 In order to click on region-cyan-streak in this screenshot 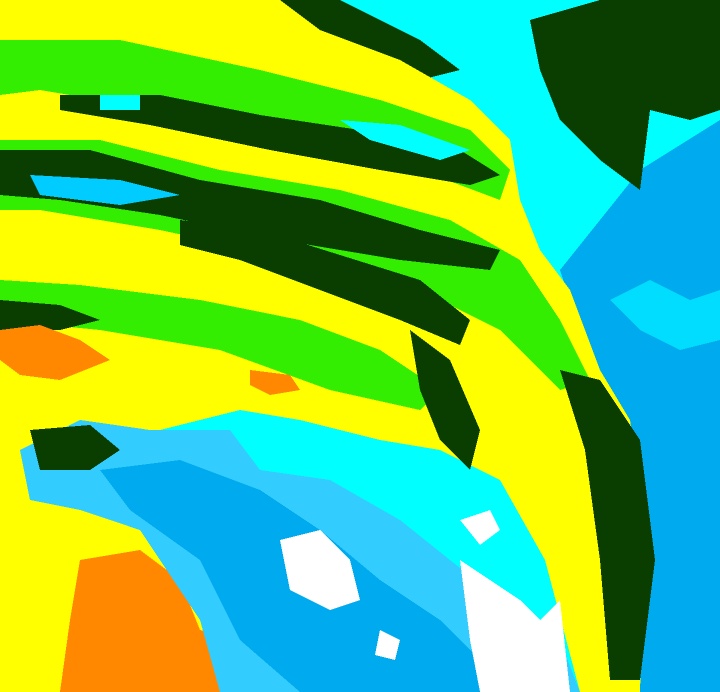, I will do `click(665, 315)`.